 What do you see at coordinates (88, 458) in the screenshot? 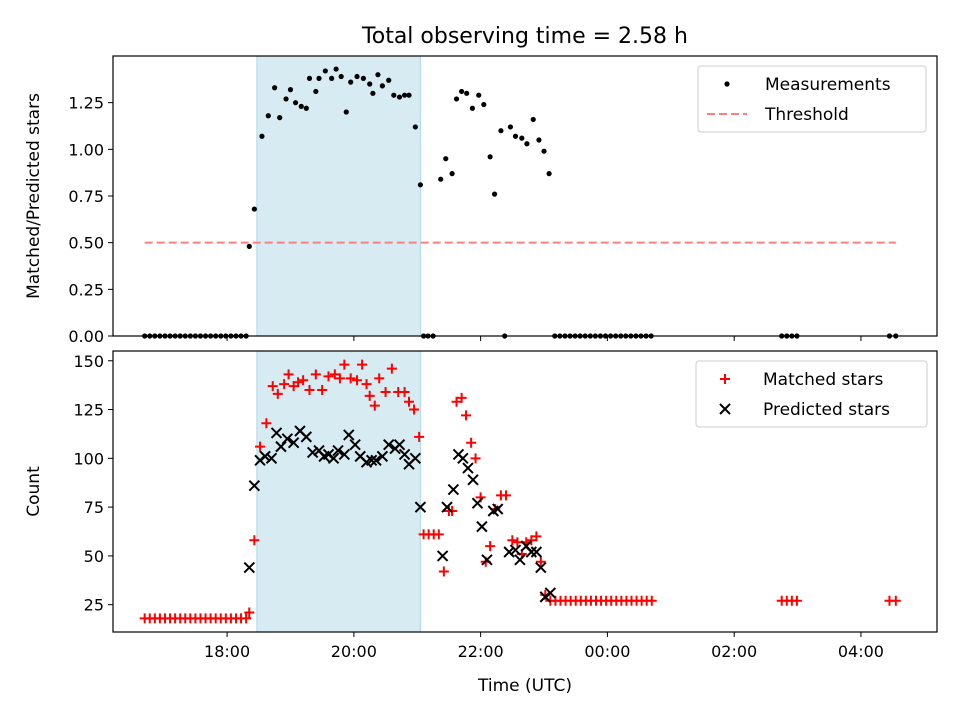
I see `y-tick-label: 100` at bounding box center [88, 458].